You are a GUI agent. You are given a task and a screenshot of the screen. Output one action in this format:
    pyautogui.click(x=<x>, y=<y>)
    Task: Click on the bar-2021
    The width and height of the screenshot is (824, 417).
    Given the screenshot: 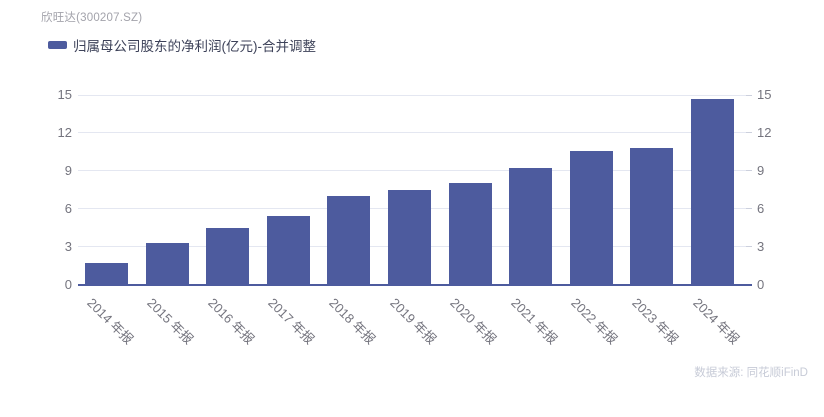 What is the action you would take?
    pyautogui.click(x=531, y=226)
    